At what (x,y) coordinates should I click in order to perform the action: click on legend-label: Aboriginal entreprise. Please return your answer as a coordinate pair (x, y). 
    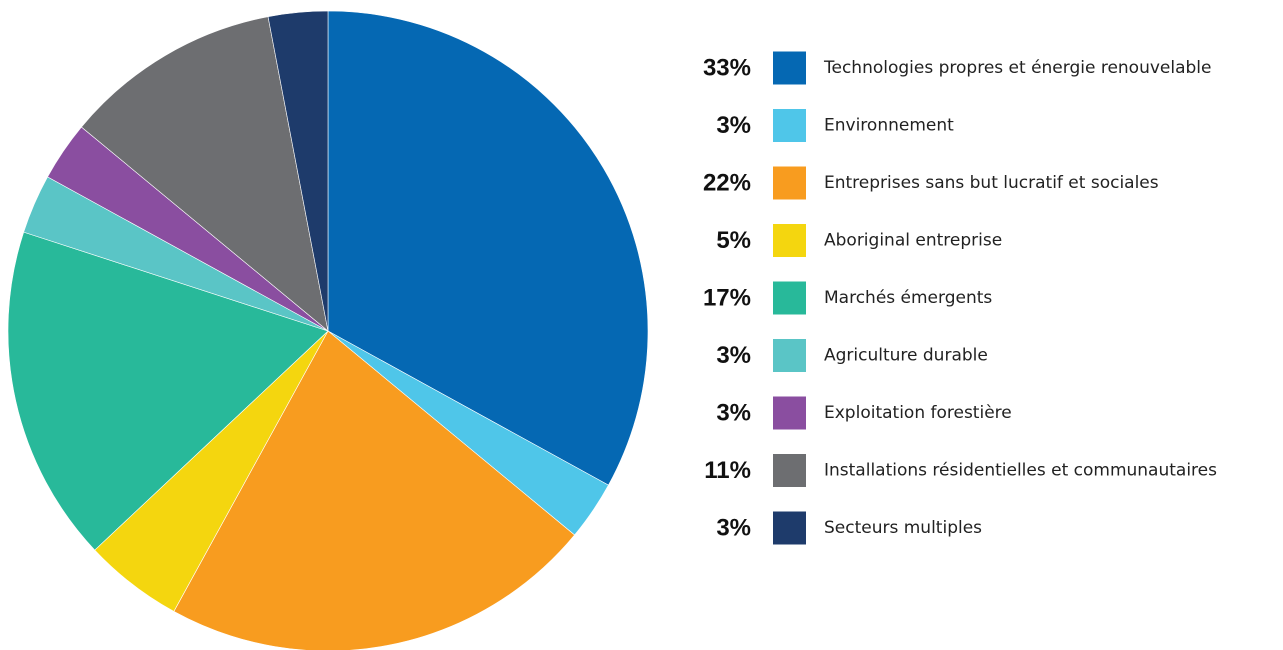
    Looking at the image, I should click on (913, 241).